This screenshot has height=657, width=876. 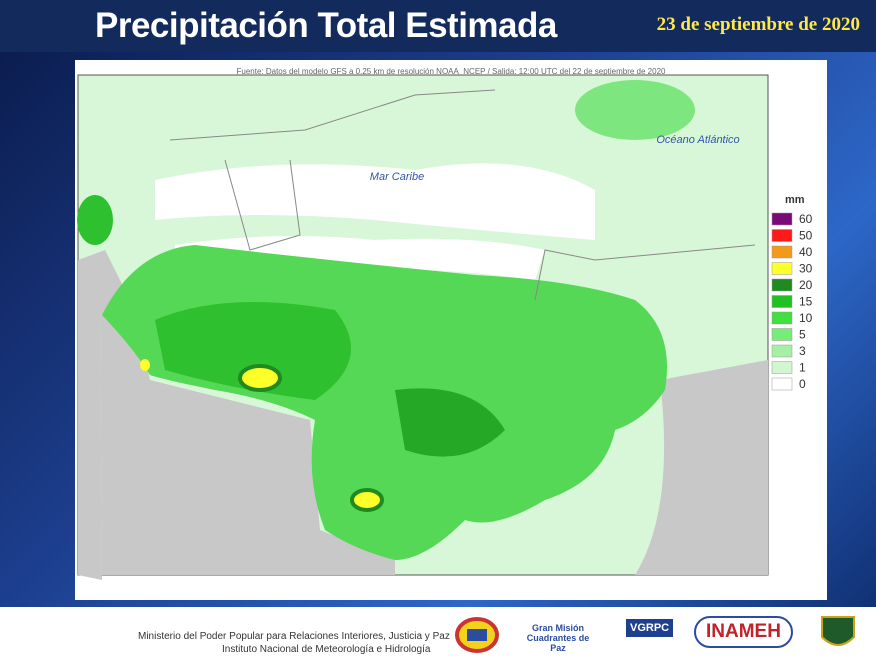 What do you see at coordinates (806, 302) in the screenshot?
I see `legend-label: 15` at bounding box center [806, 302].